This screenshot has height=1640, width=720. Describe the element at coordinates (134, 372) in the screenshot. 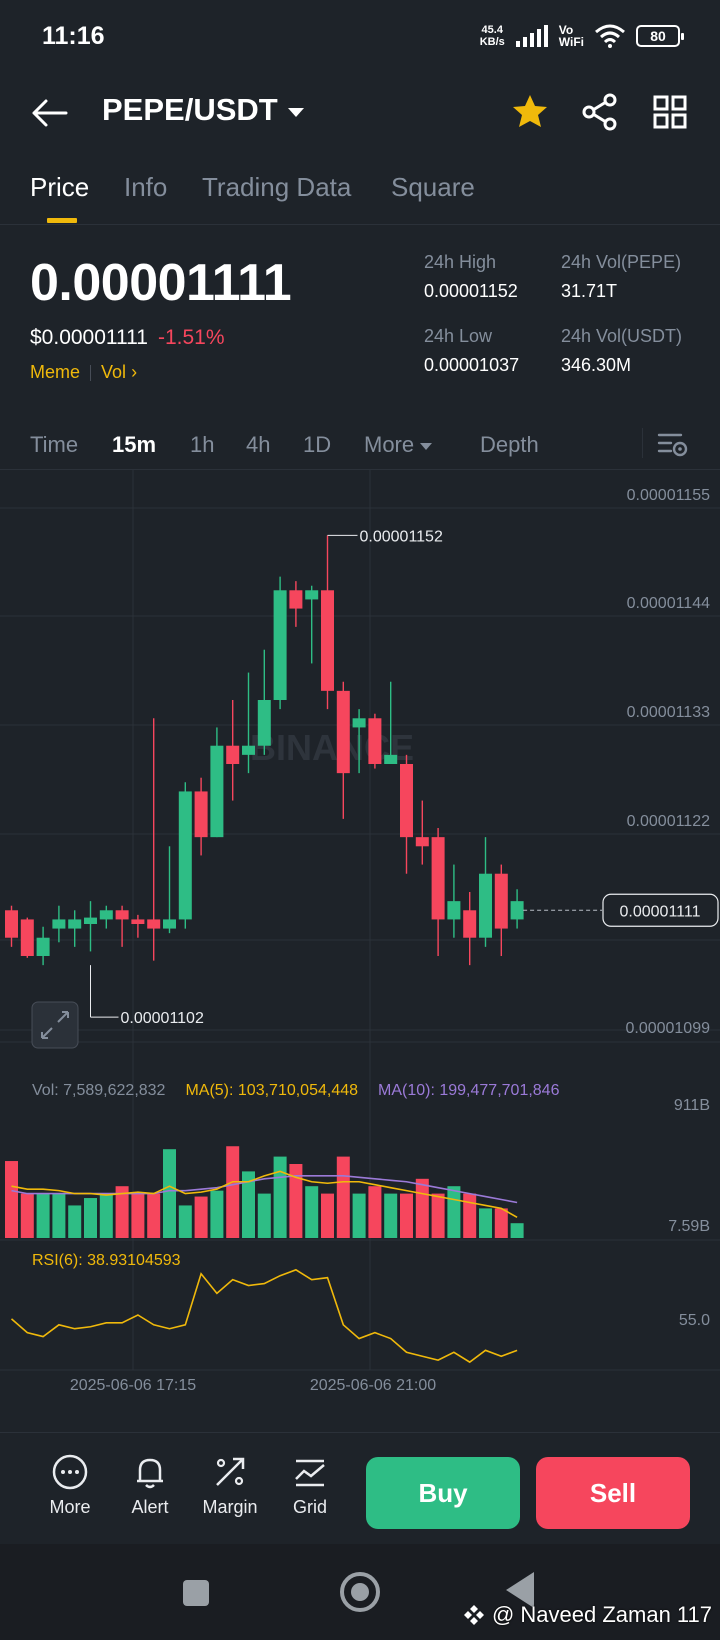

I see `chevron-right-icon: ›` at that location.